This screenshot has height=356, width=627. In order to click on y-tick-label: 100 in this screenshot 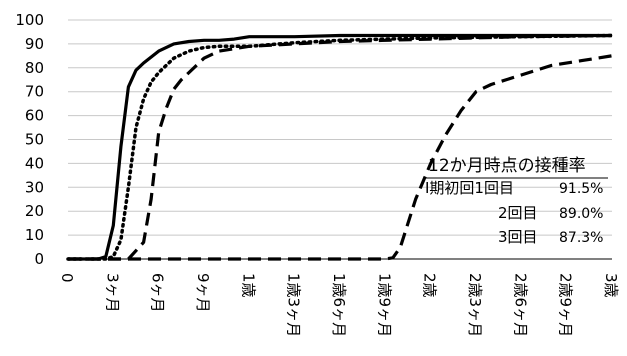, I will do `click(29, 20)`.